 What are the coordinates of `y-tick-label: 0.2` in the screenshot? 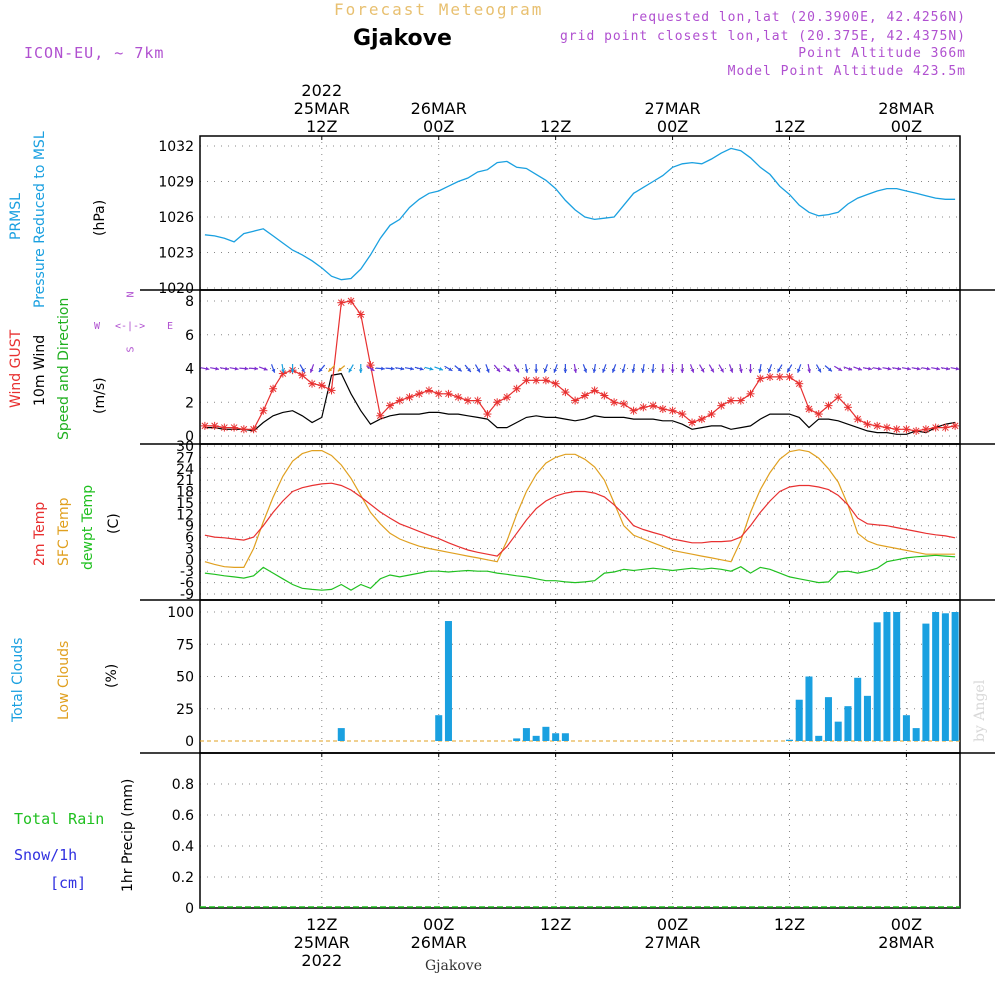 It's located at (183, 878).